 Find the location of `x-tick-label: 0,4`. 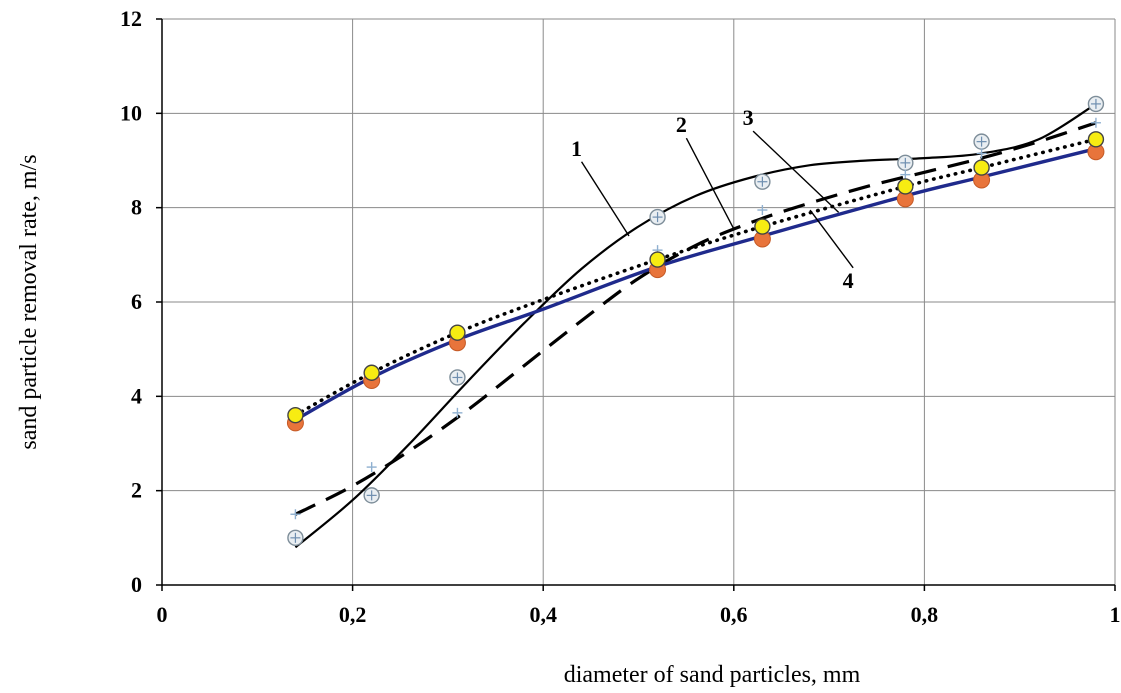

x-tick-label: 0,4 is located at coordinates (543, 614).